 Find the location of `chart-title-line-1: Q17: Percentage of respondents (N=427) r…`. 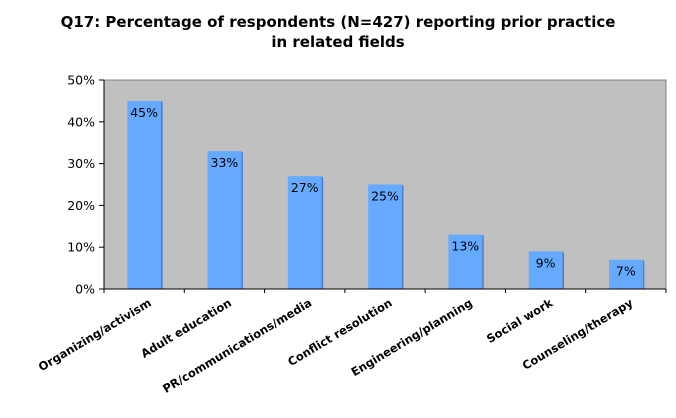

chart-title-line-1: Q17: Percentage of respondents (N=427) r… is located at coordinates (338, 22).